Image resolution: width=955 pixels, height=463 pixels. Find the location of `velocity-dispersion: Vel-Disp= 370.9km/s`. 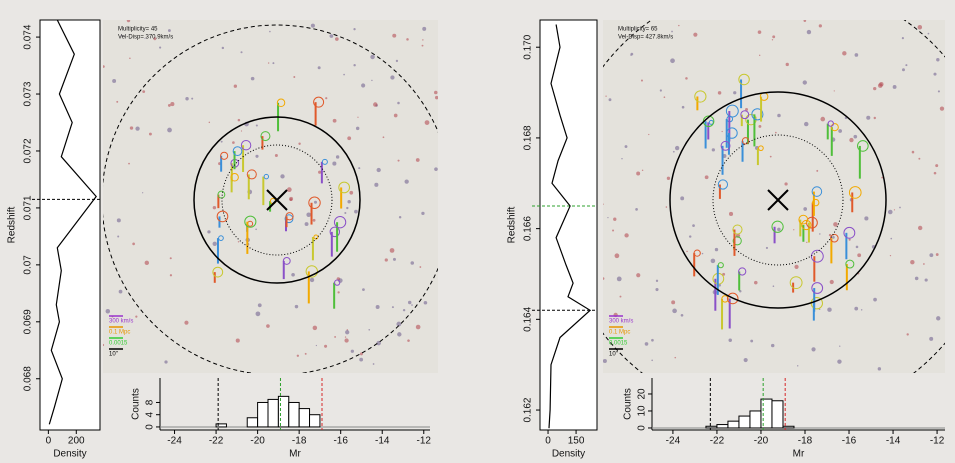

velocity-dispersion: Vel-Disp= 370.9km/s is located at coordinates (145, 38).